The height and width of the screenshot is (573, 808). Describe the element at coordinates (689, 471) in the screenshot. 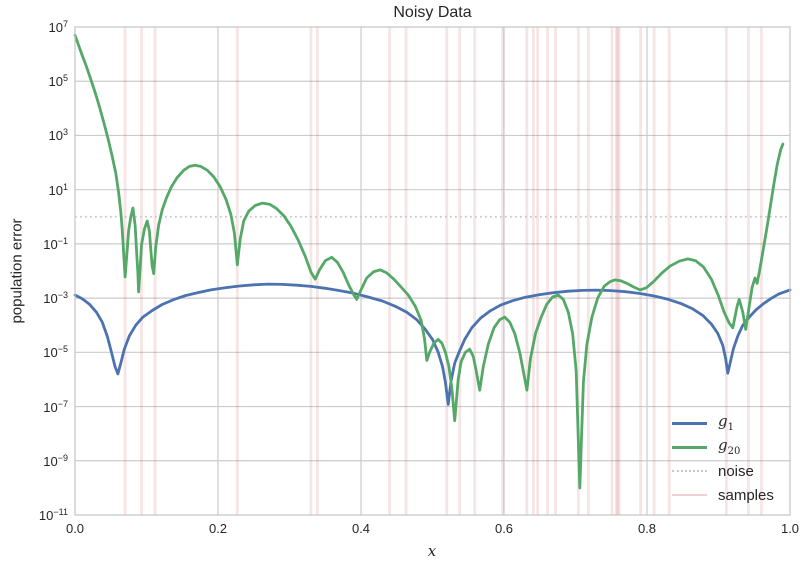

I see `legend-swatch-noise` at that location.